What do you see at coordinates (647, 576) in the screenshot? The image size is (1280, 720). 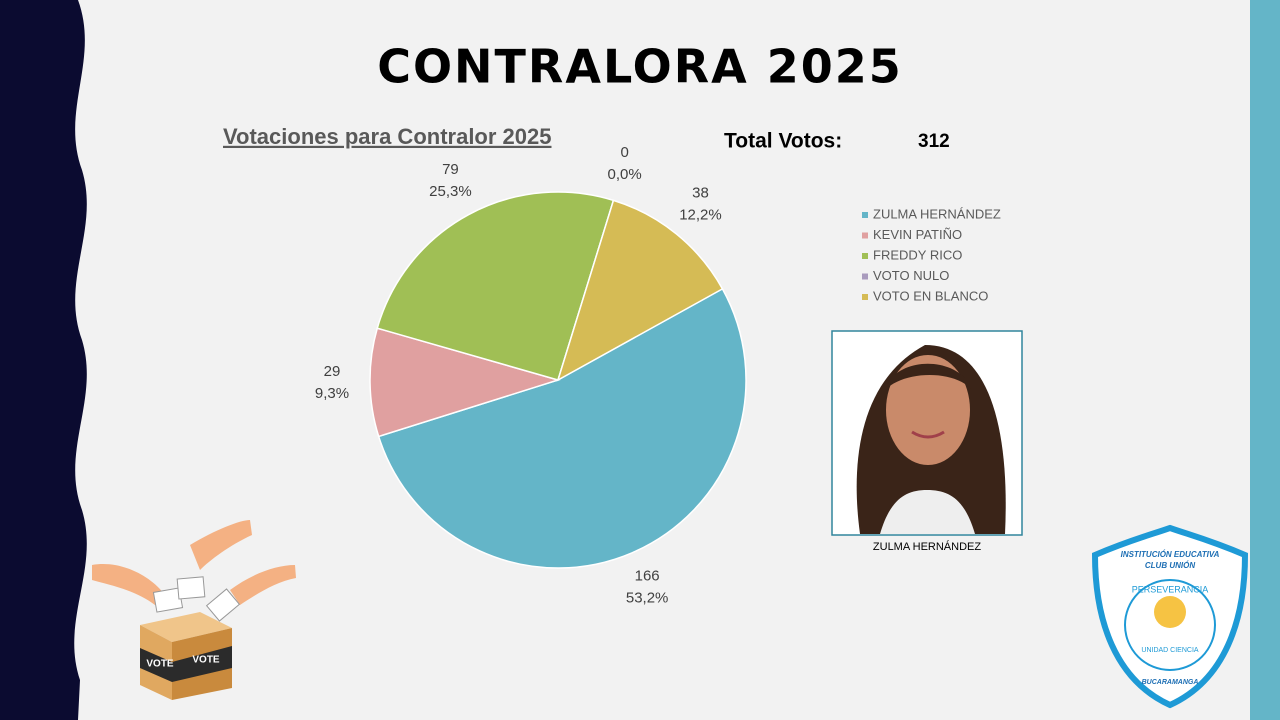 I see `value-label: 166` at bounding box center [647, 576].